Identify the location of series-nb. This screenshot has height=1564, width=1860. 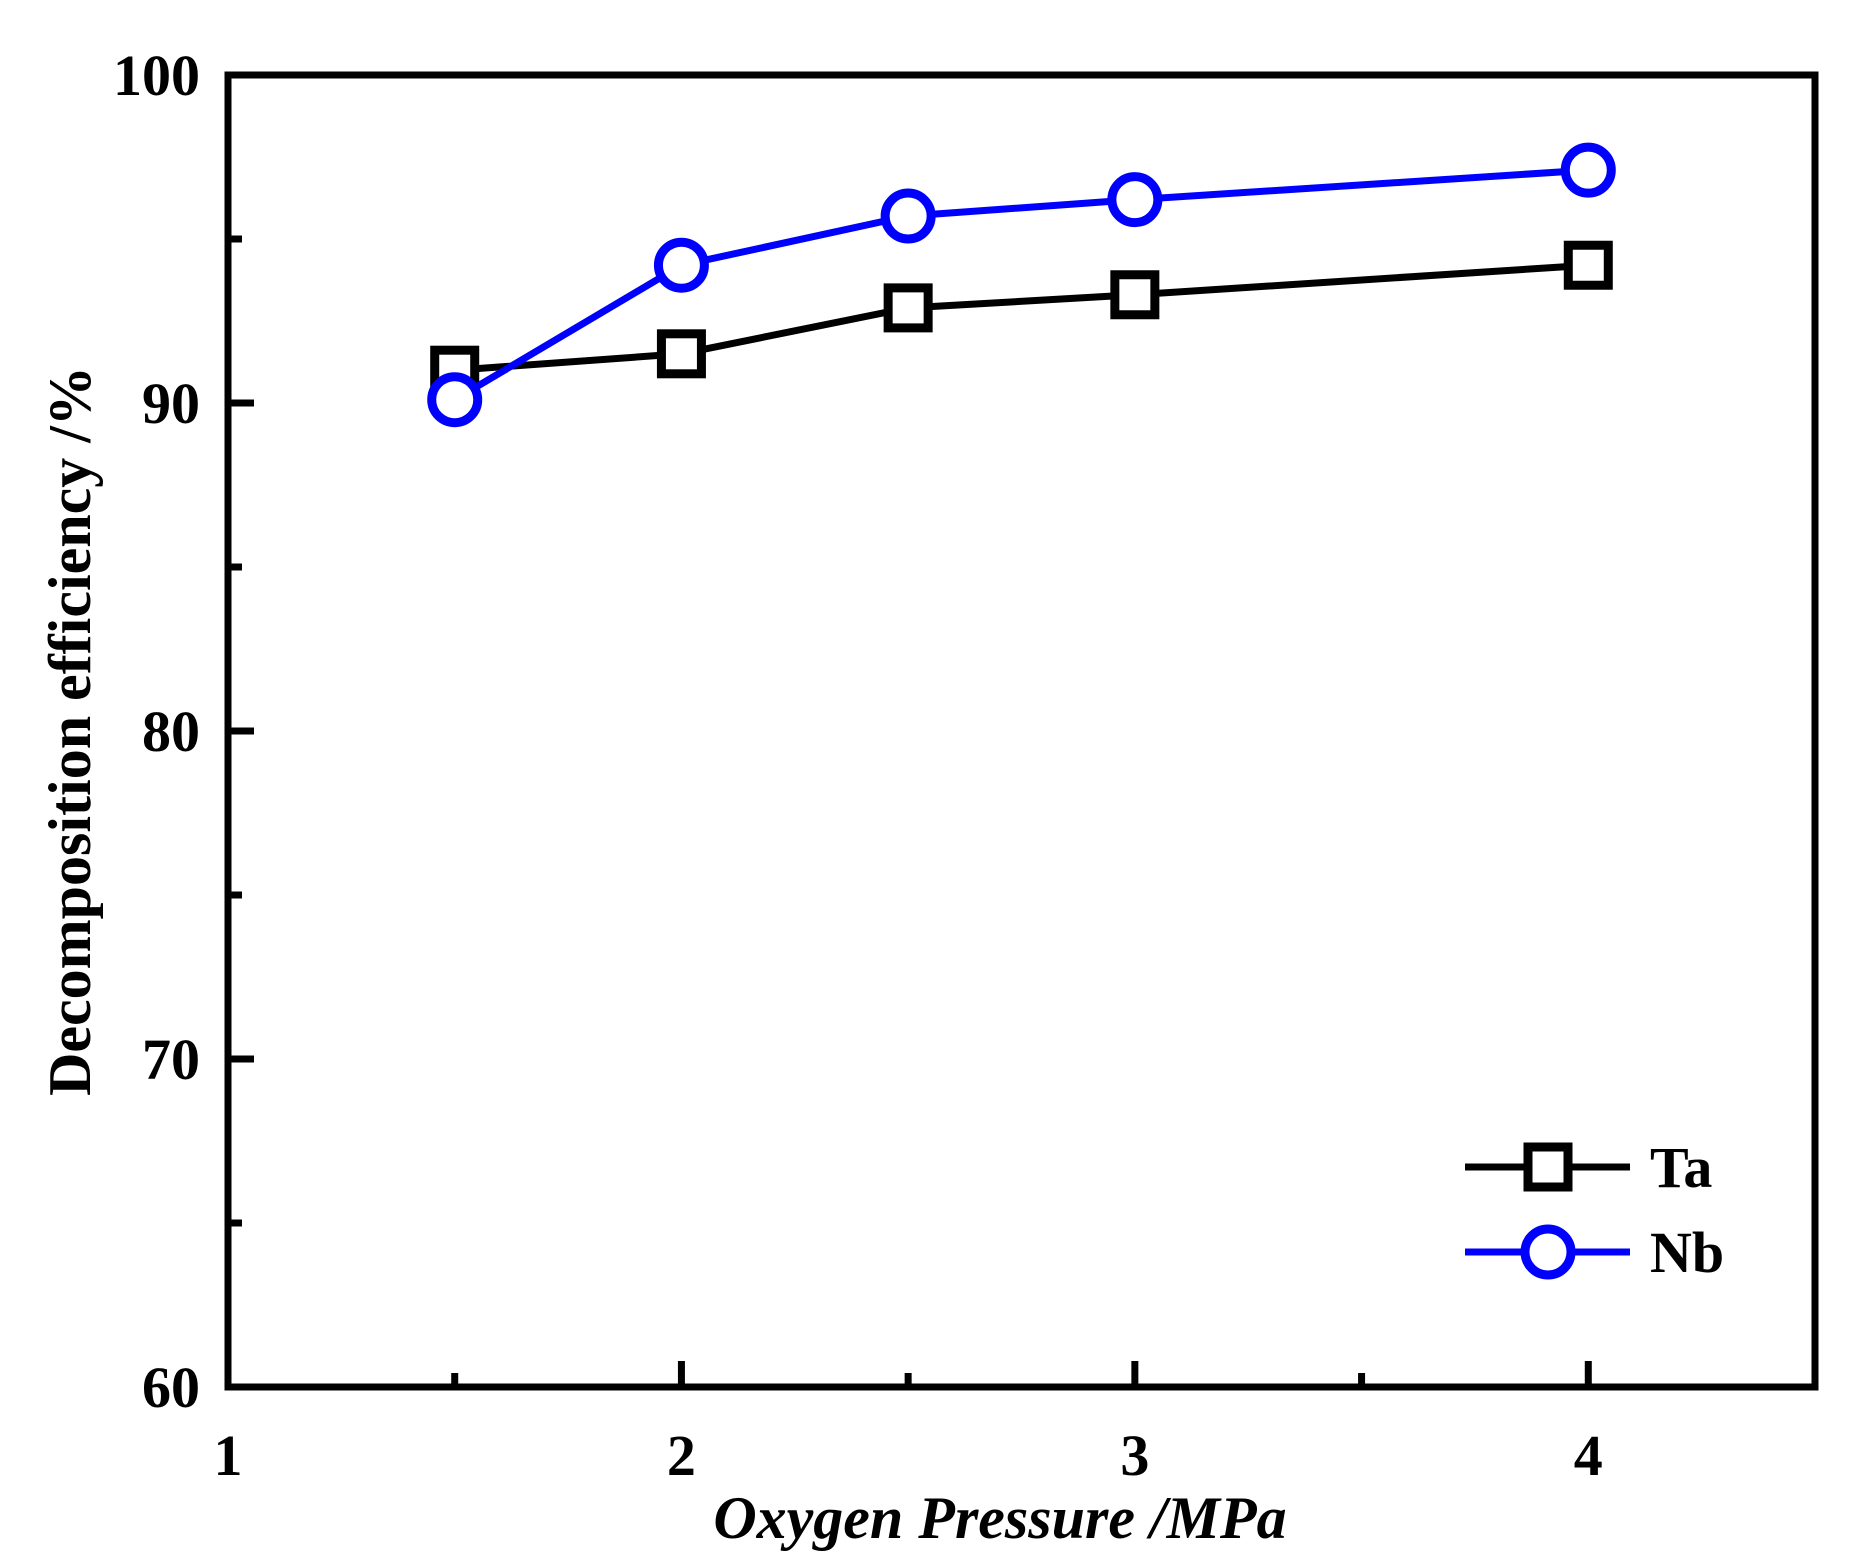
(1021, 285).